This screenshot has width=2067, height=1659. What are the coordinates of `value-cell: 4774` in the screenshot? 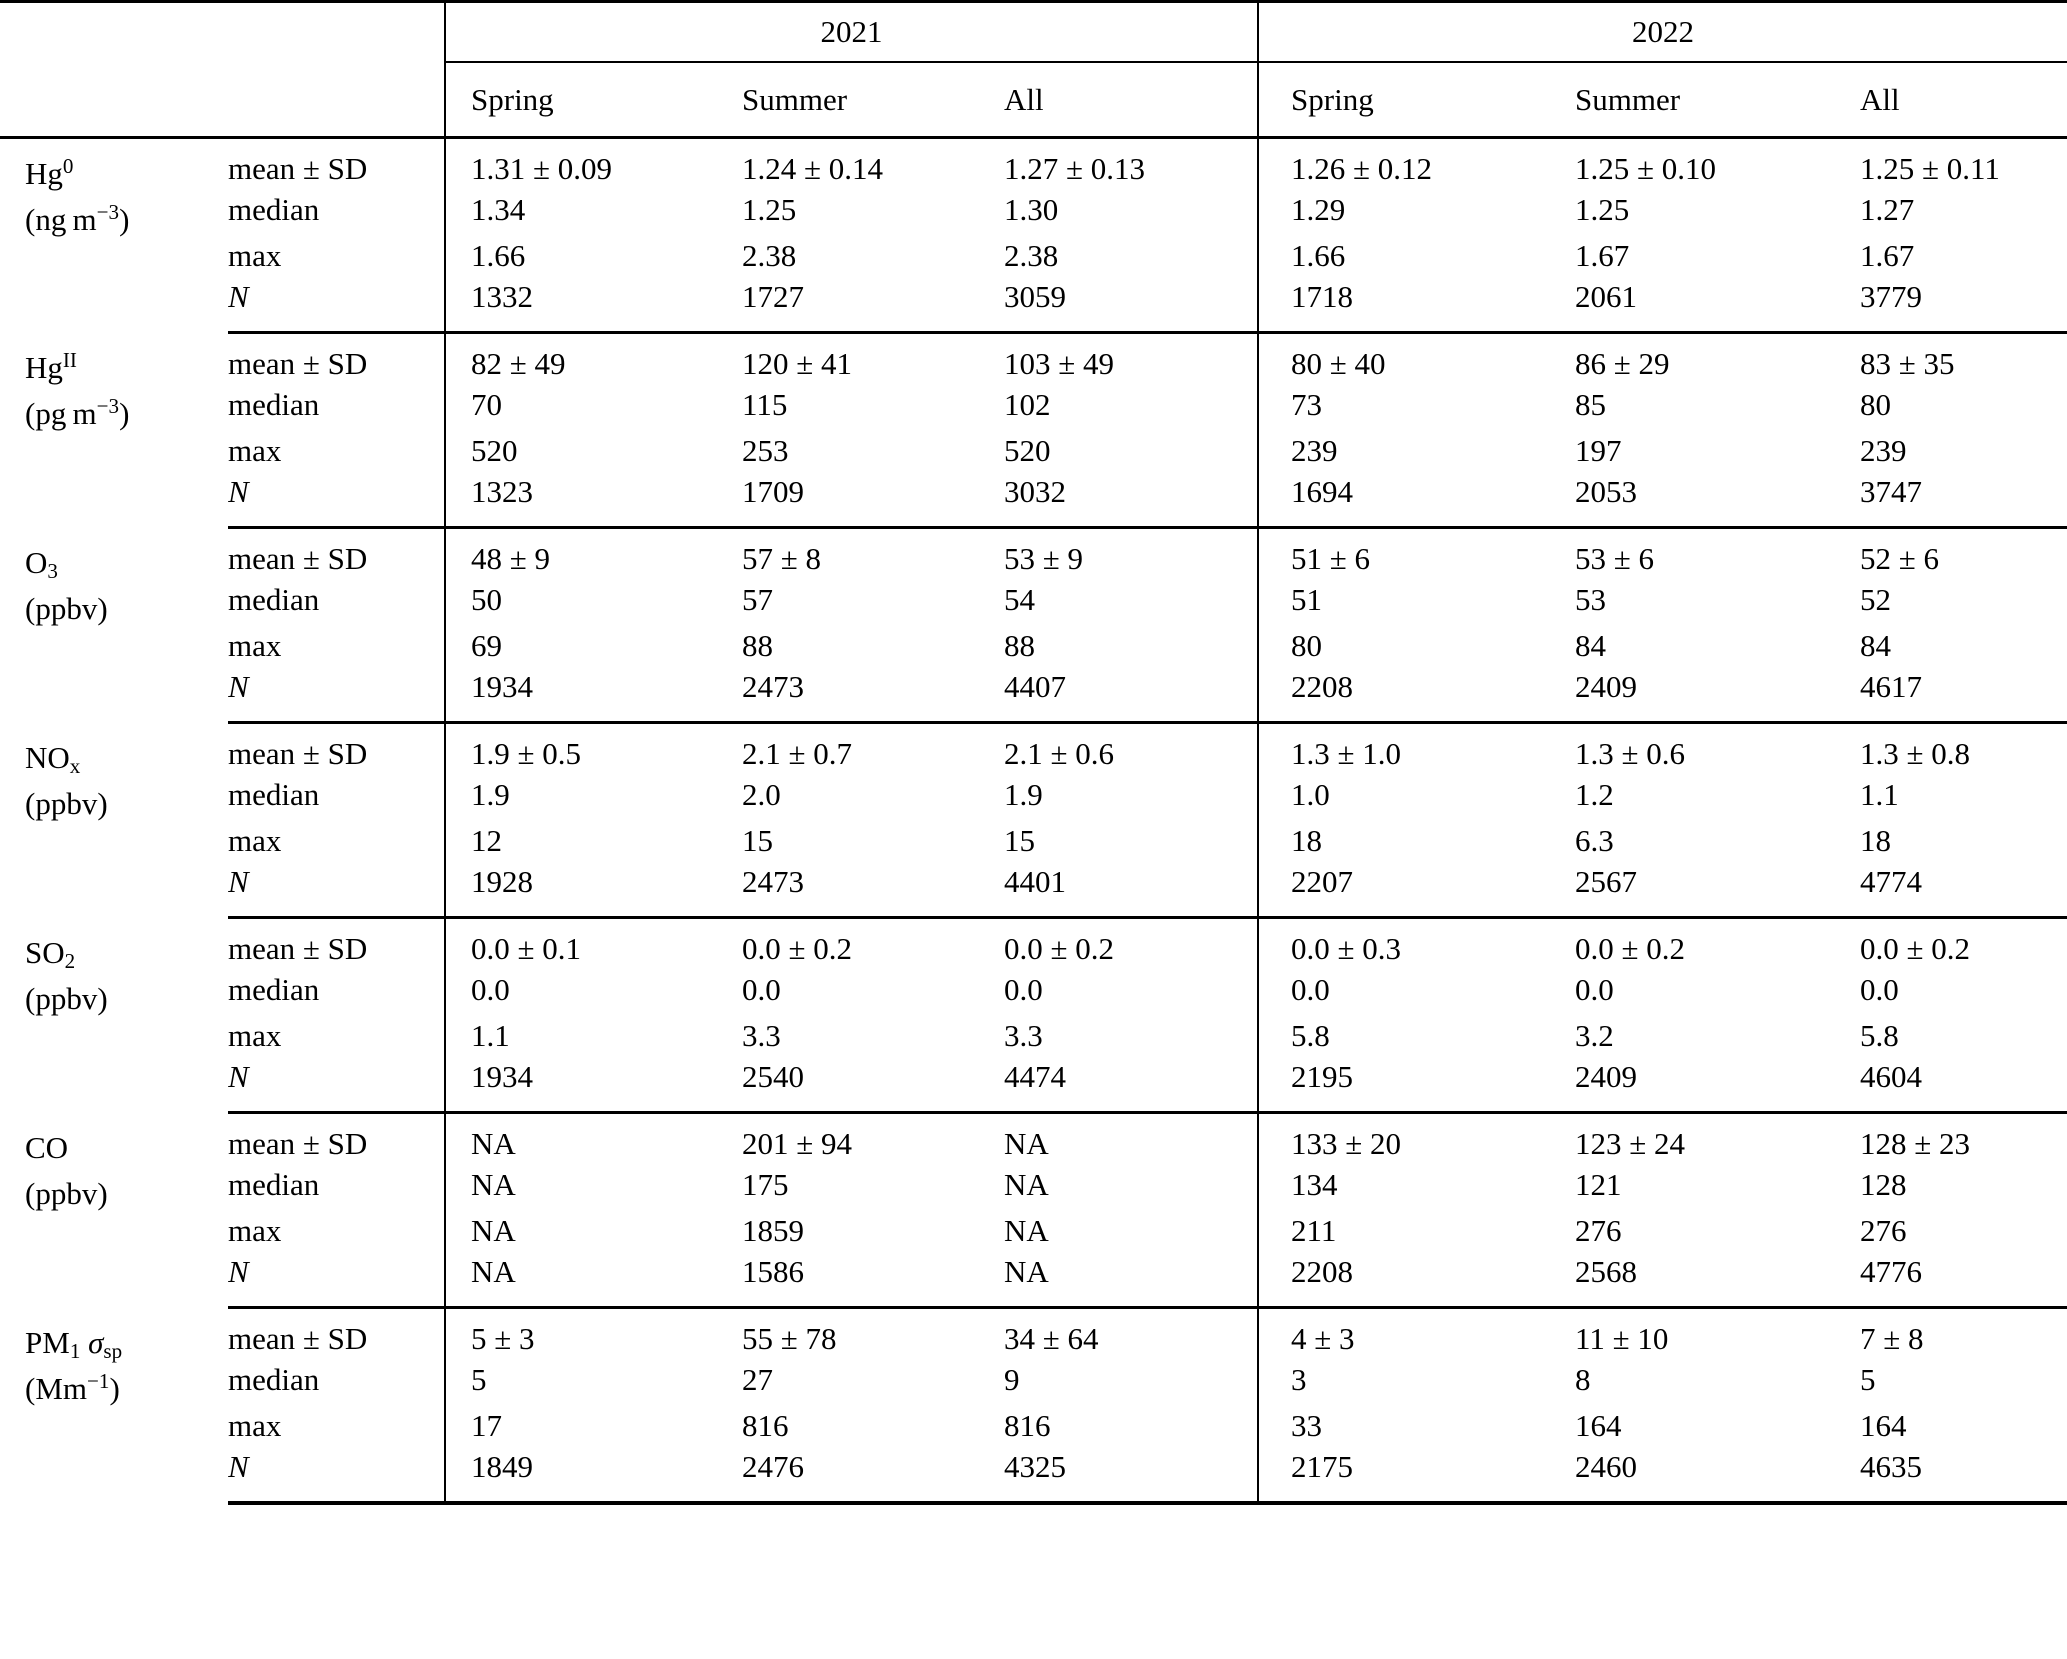 It's located at (1963, 891).